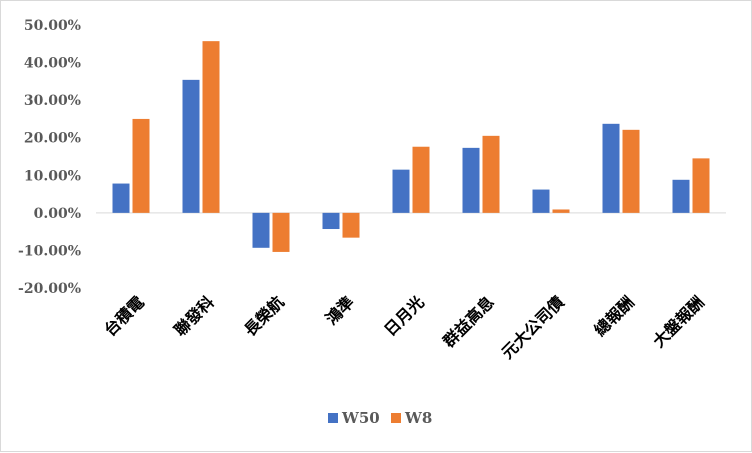  What do you see at coordinates (533, 327) in the screenshot?
I see `x-category-label: 元大公司債` at bounding box center [533, 327].